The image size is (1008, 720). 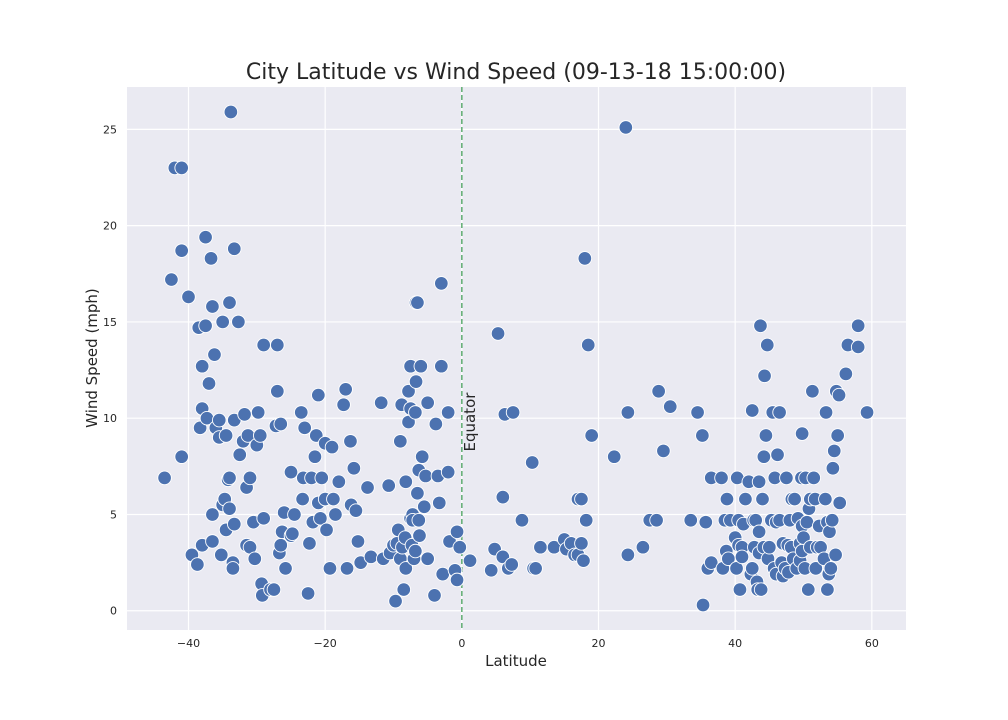 What do you see at coordinates (461, 643) in the screenshot?
I see `x-tick-label: 0` at bounding box center [461, 643].